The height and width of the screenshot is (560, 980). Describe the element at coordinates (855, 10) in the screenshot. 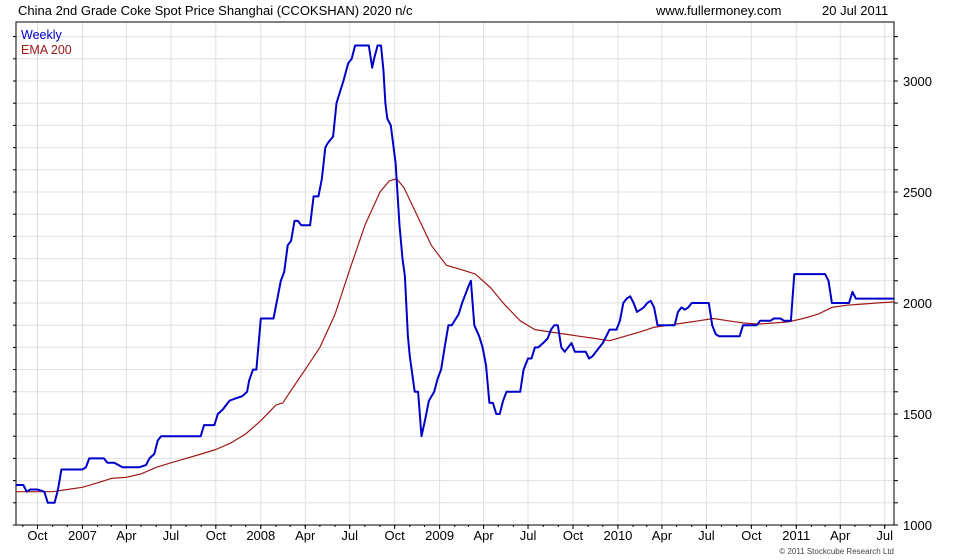

I see `chart-date: 20 Jul 2011` at that location.